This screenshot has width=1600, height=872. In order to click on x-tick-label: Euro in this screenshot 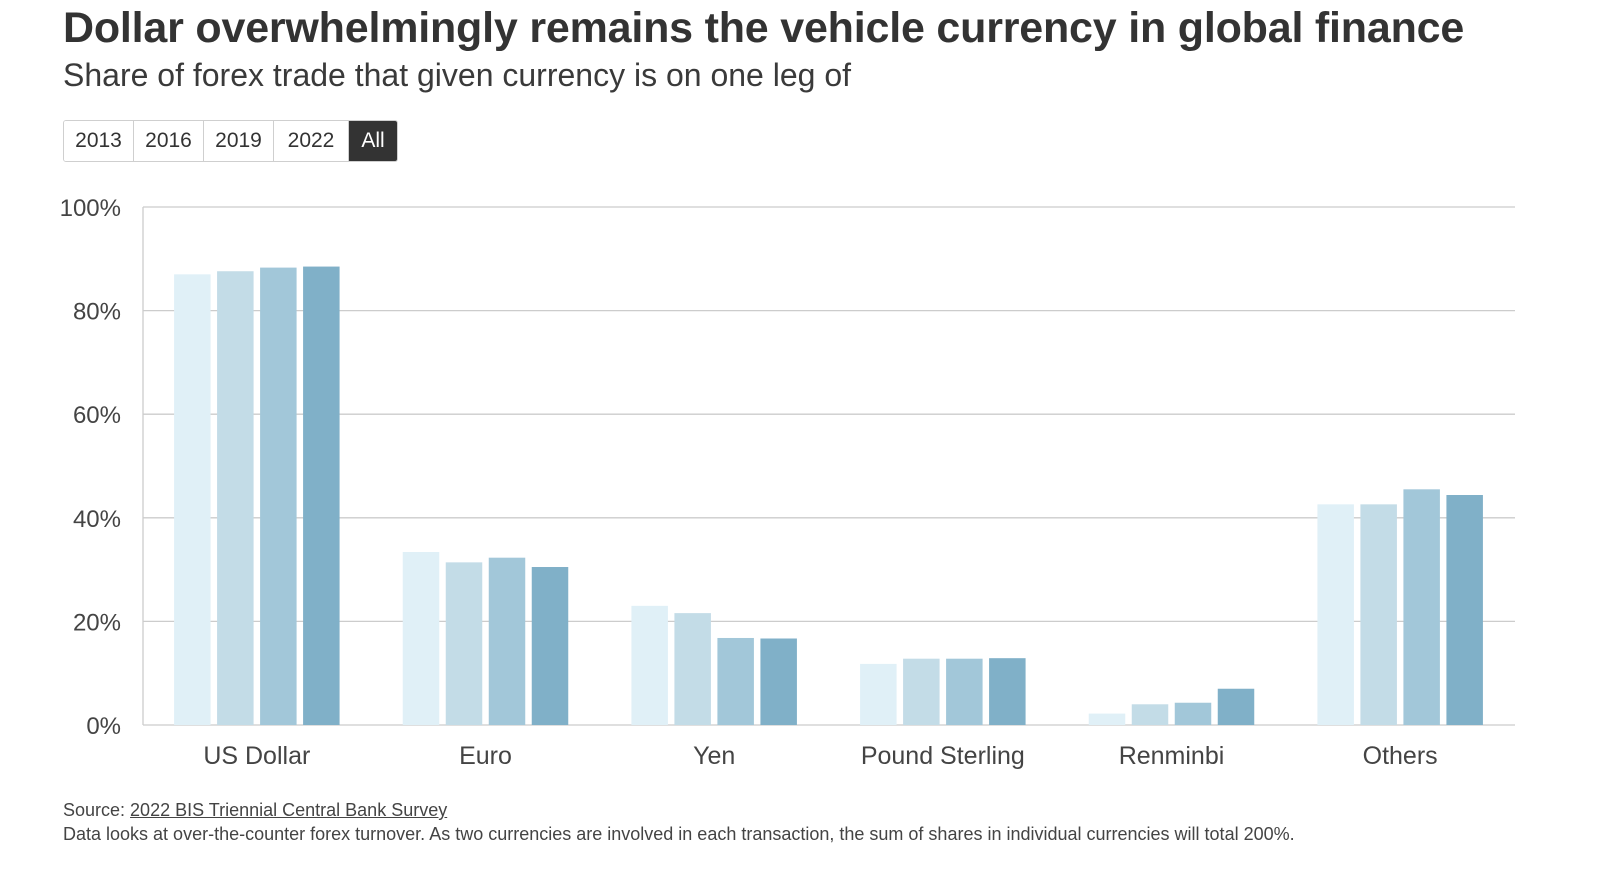, I will do `click(485, 756)`.